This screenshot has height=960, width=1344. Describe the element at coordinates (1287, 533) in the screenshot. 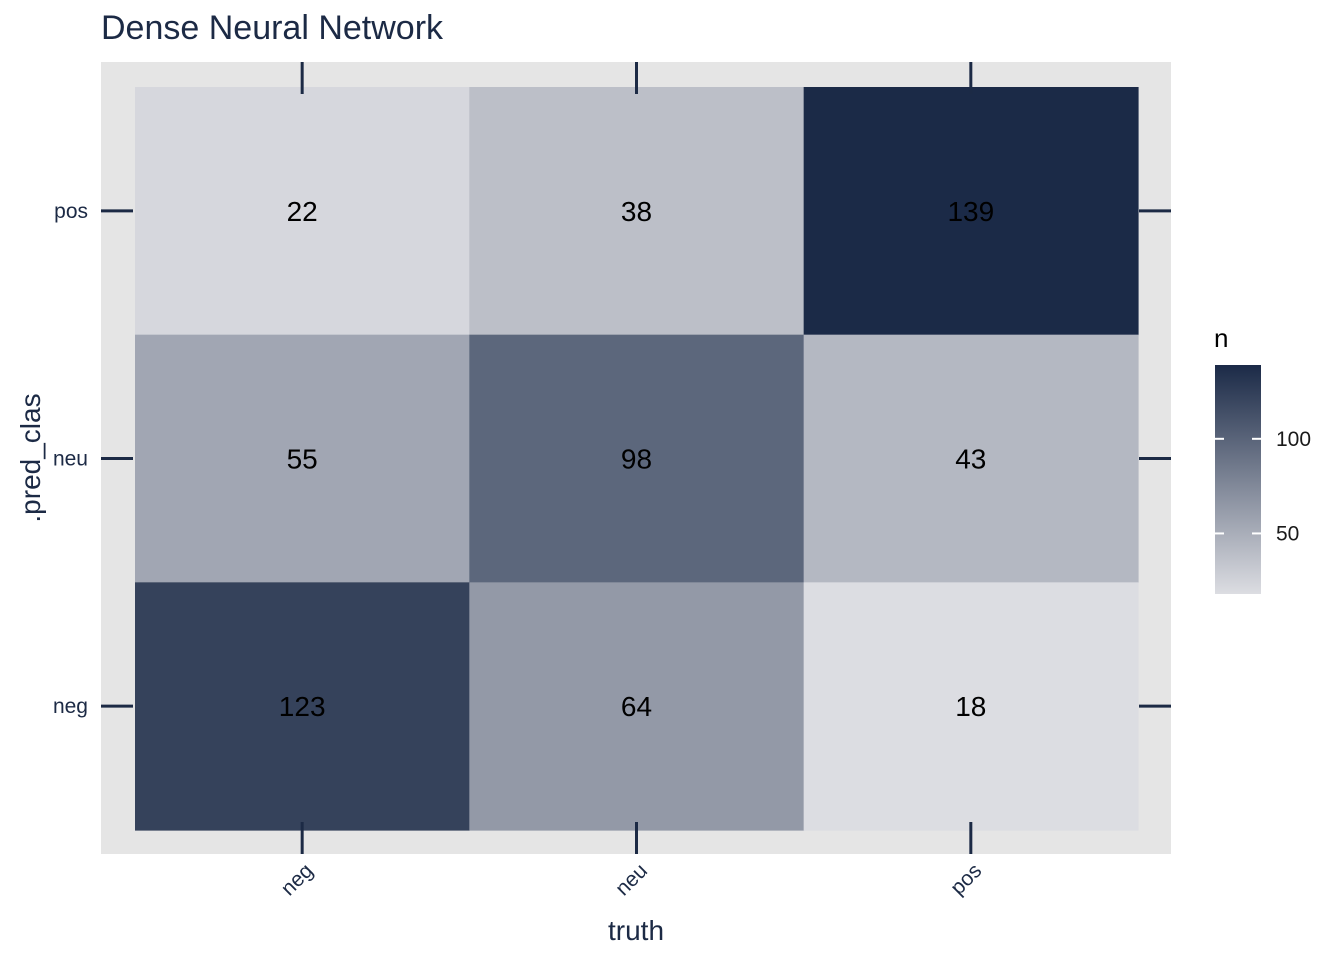

I see `legend-tick-label: 50` at that location.